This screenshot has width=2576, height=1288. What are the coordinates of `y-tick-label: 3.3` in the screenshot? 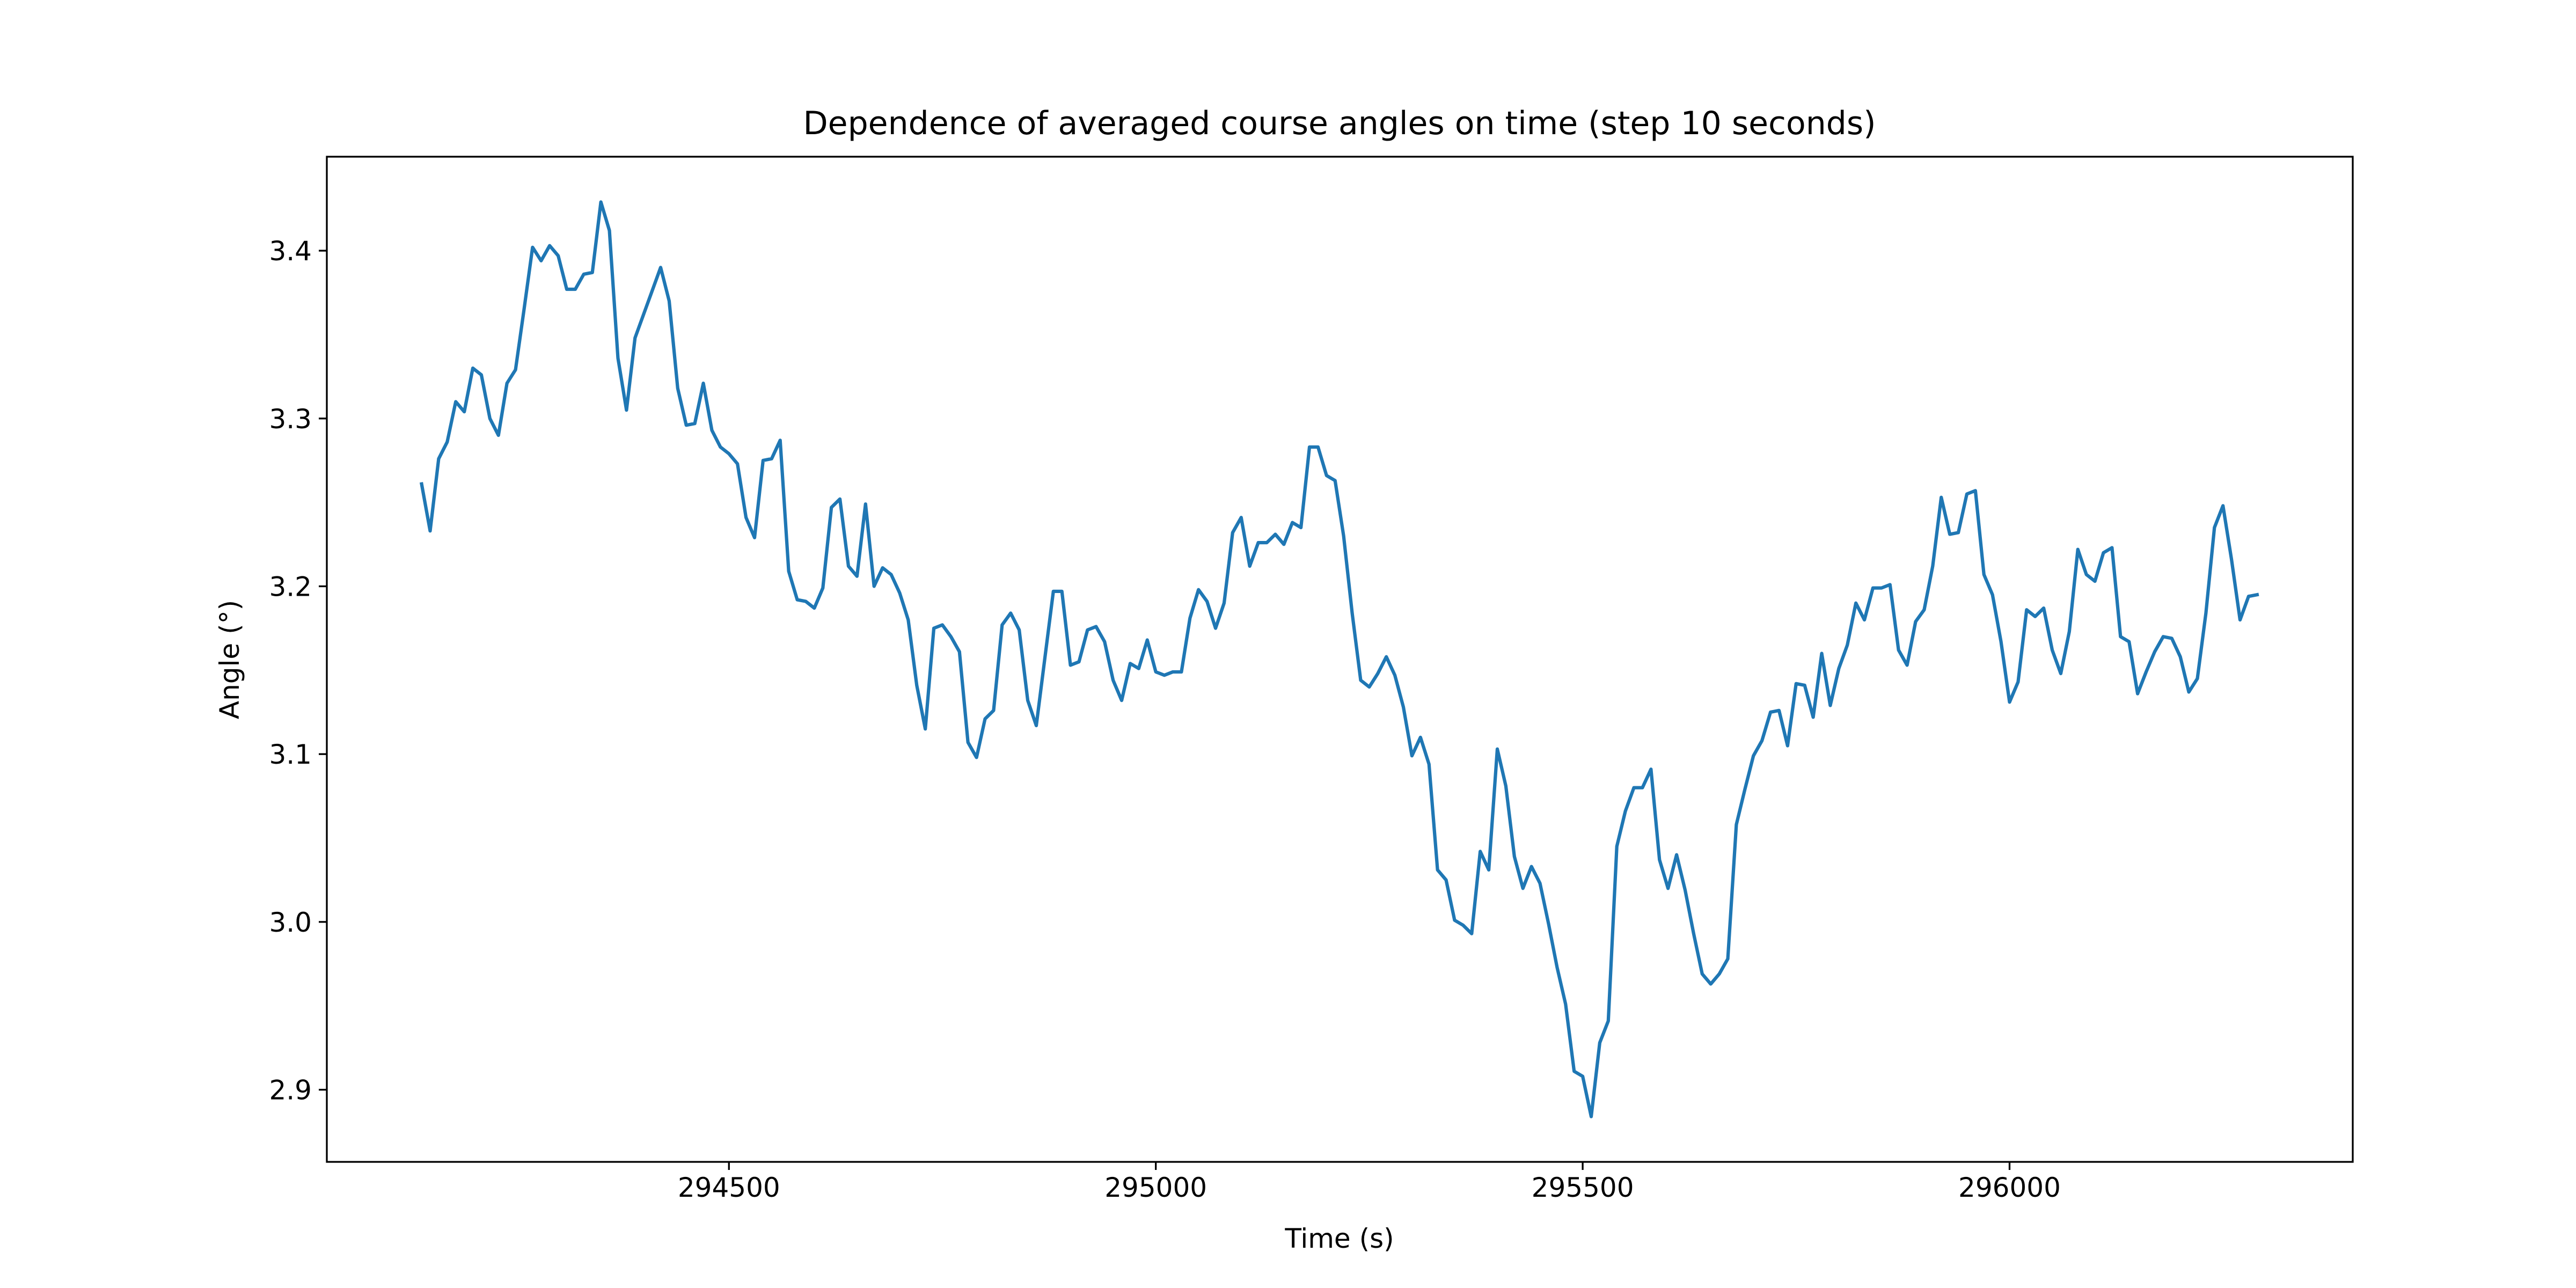 It's located at (290, 419).